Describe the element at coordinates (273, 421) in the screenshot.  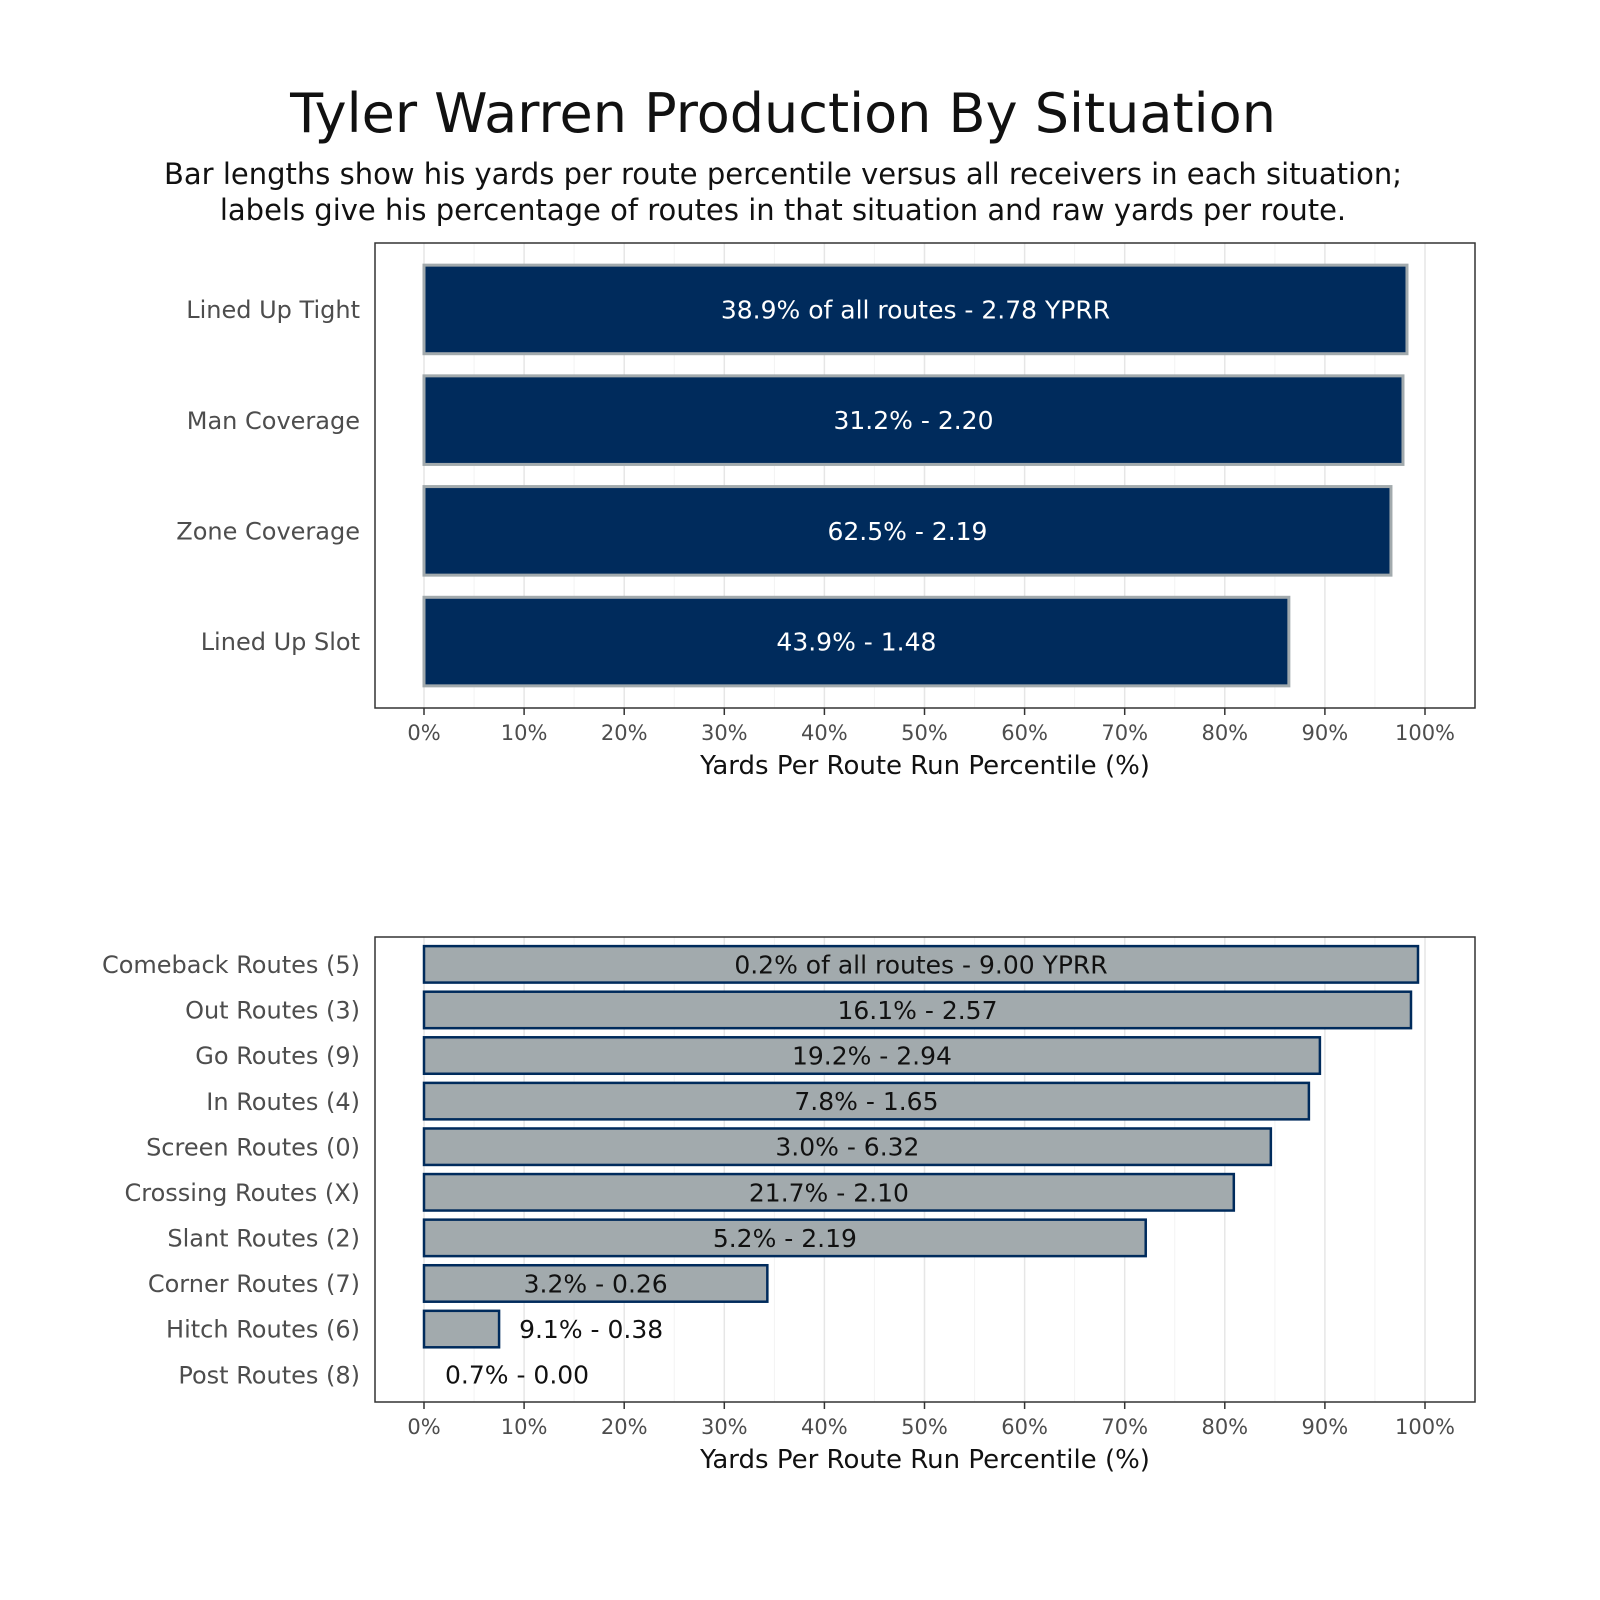
I see `y-tick-label: Man Coverage` at that location.